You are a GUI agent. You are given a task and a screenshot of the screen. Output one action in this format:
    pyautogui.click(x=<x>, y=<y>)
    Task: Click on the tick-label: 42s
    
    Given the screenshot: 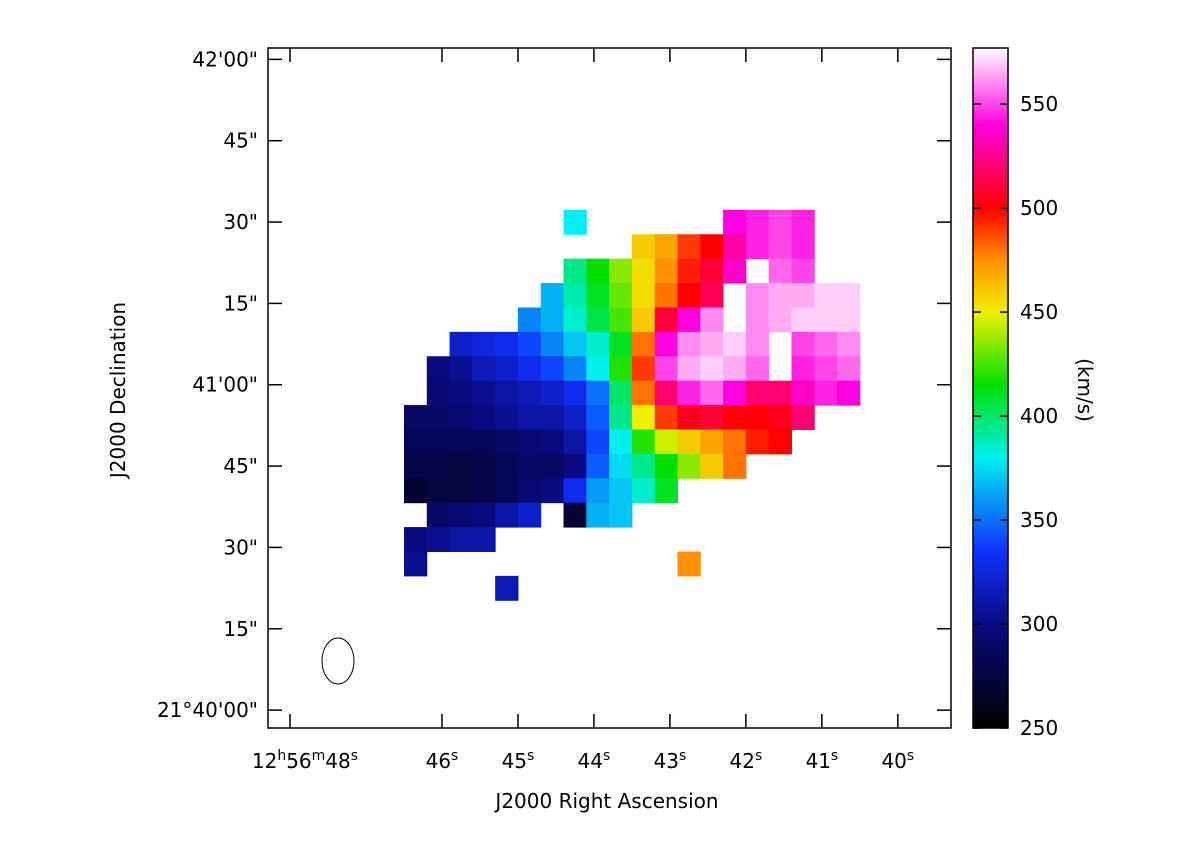 What is the action you would take?
    pyautogui.click(x=745, y=760)
    